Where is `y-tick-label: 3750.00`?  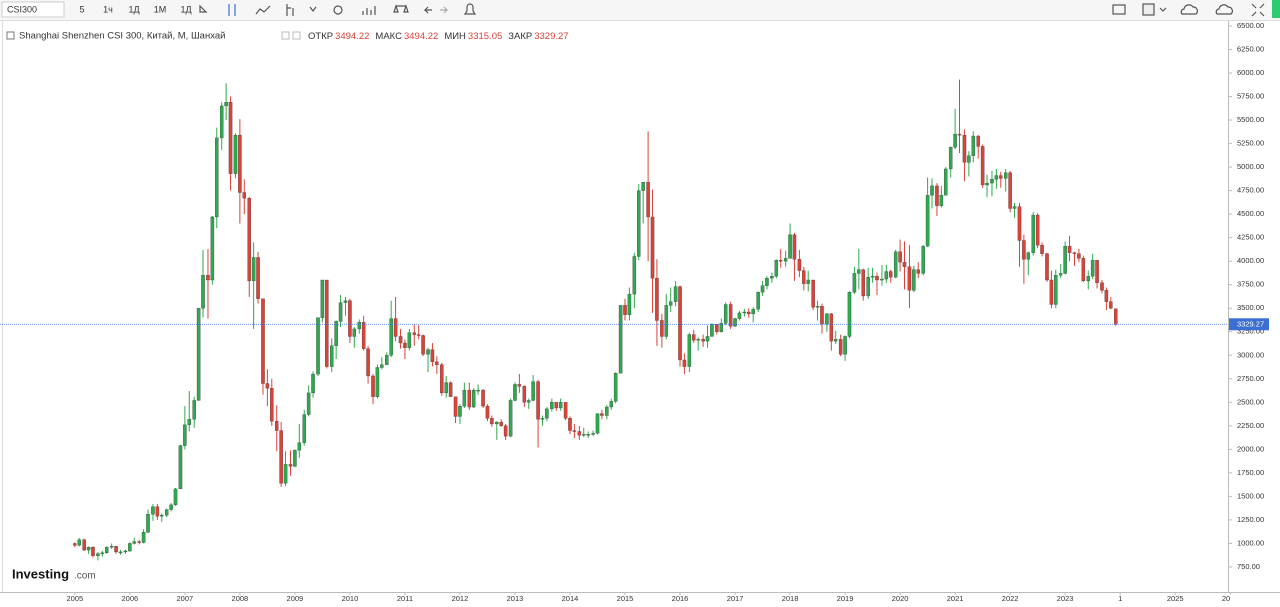
y-tick-label: 3750.00 is located at coordinates (1250, 284).